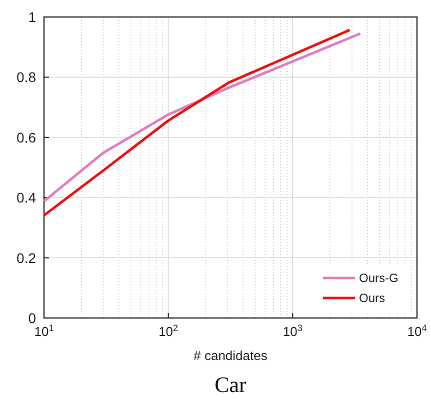 The width and height of the screenshot is (431, 402). What do you see at coordinates (44, 331) in the screenshot?
I see `x-tick-label: 10$^{1}$` at bounding box center [44, 331].